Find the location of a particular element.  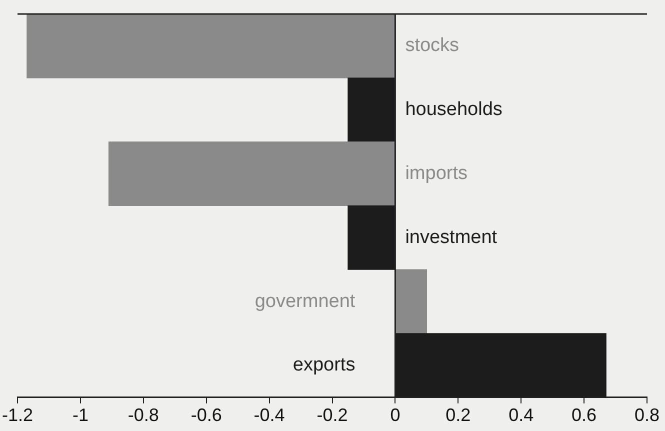

y-tick-label: households is located at coordinates (453, 109).